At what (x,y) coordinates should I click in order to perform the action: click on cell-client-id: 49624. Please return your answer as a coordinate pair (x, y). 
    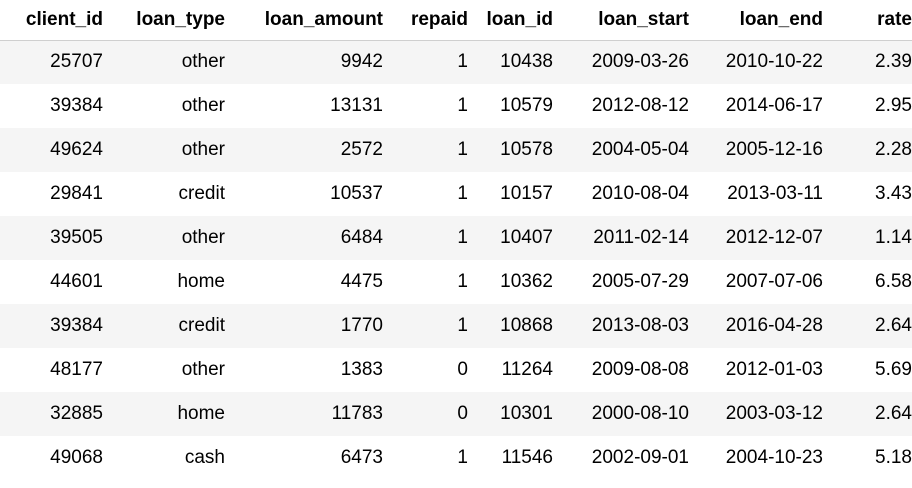
    Looking at the image, I should click on (76, 149).